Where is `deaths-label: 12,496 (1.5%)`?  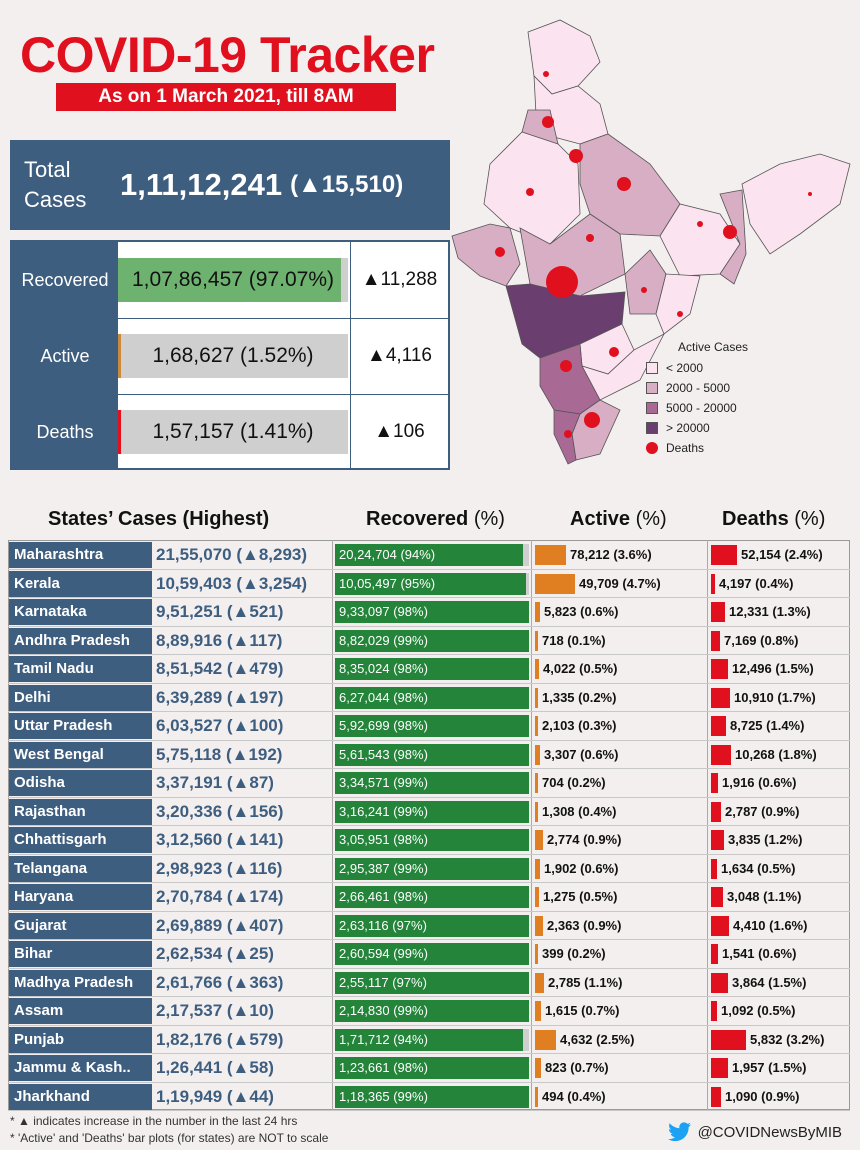
deaths-label: 12,496 (1.5%) is located at coordinates (773, 668).